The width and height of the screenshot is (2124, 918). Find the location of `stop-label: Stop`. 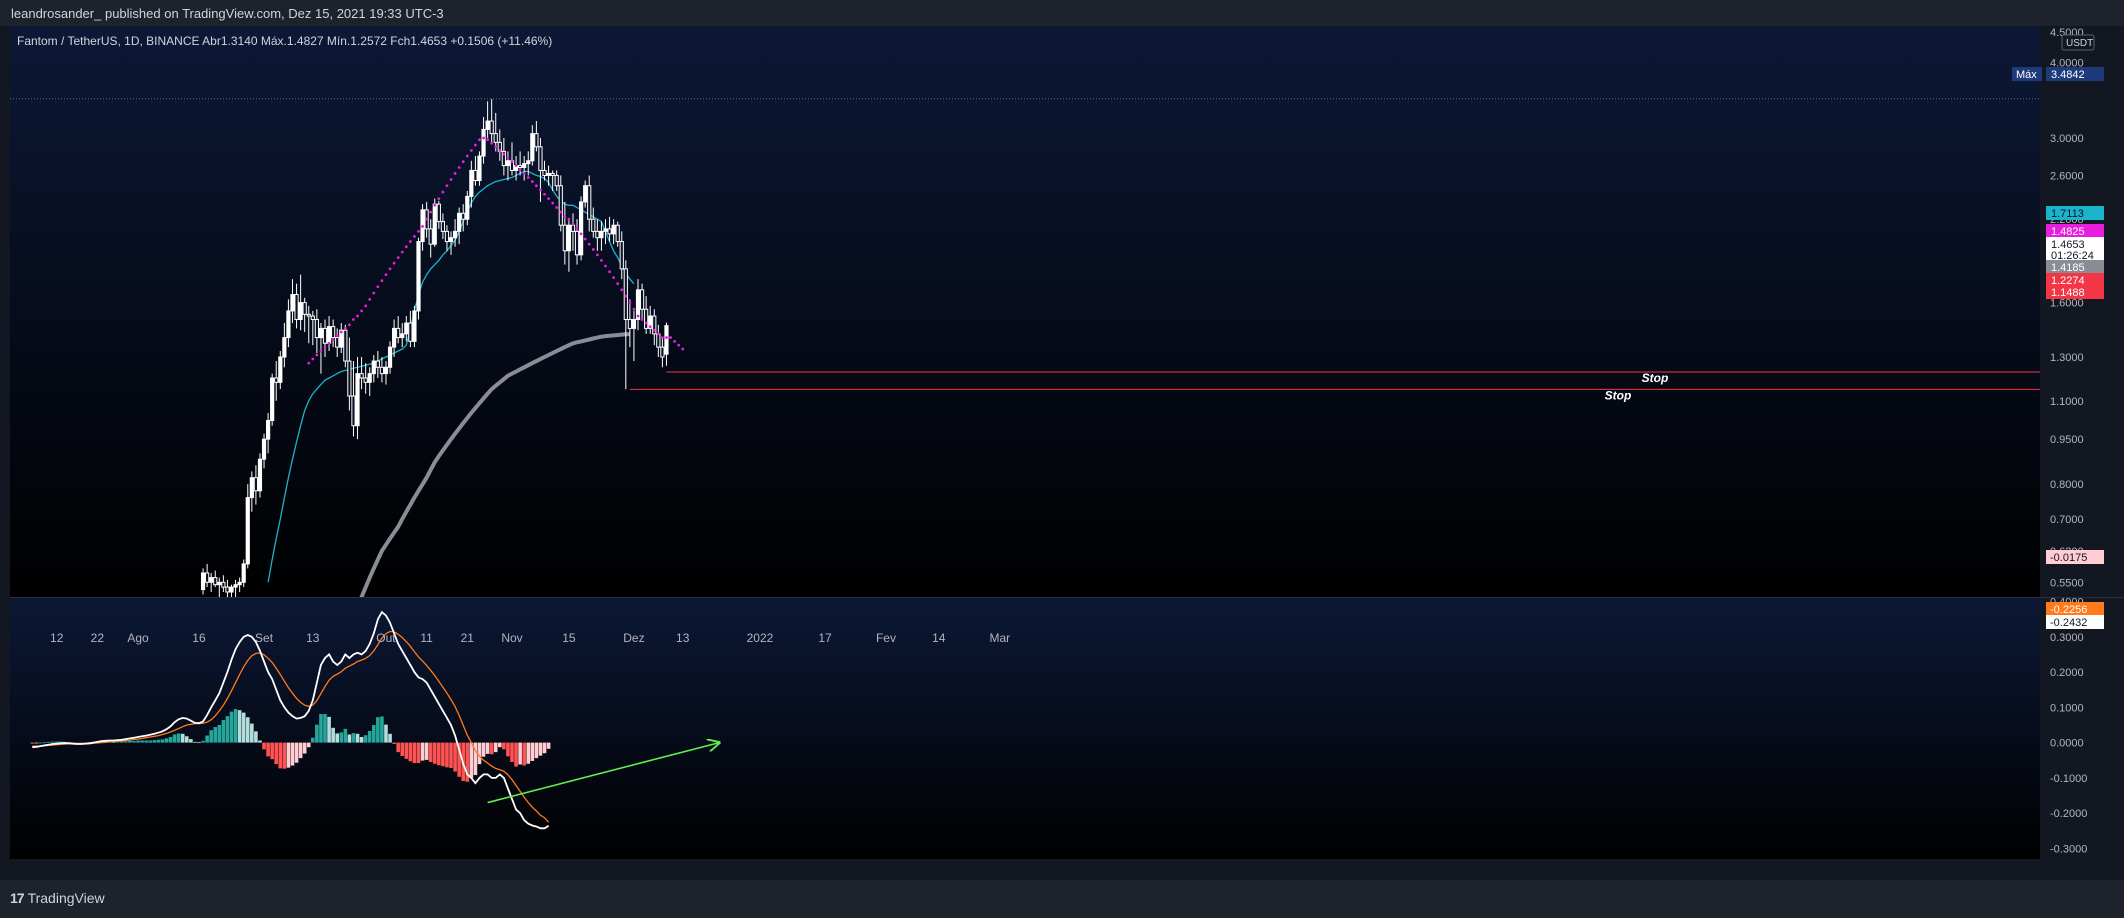

stop-label: Stop is located at coordinates (1655, 378).